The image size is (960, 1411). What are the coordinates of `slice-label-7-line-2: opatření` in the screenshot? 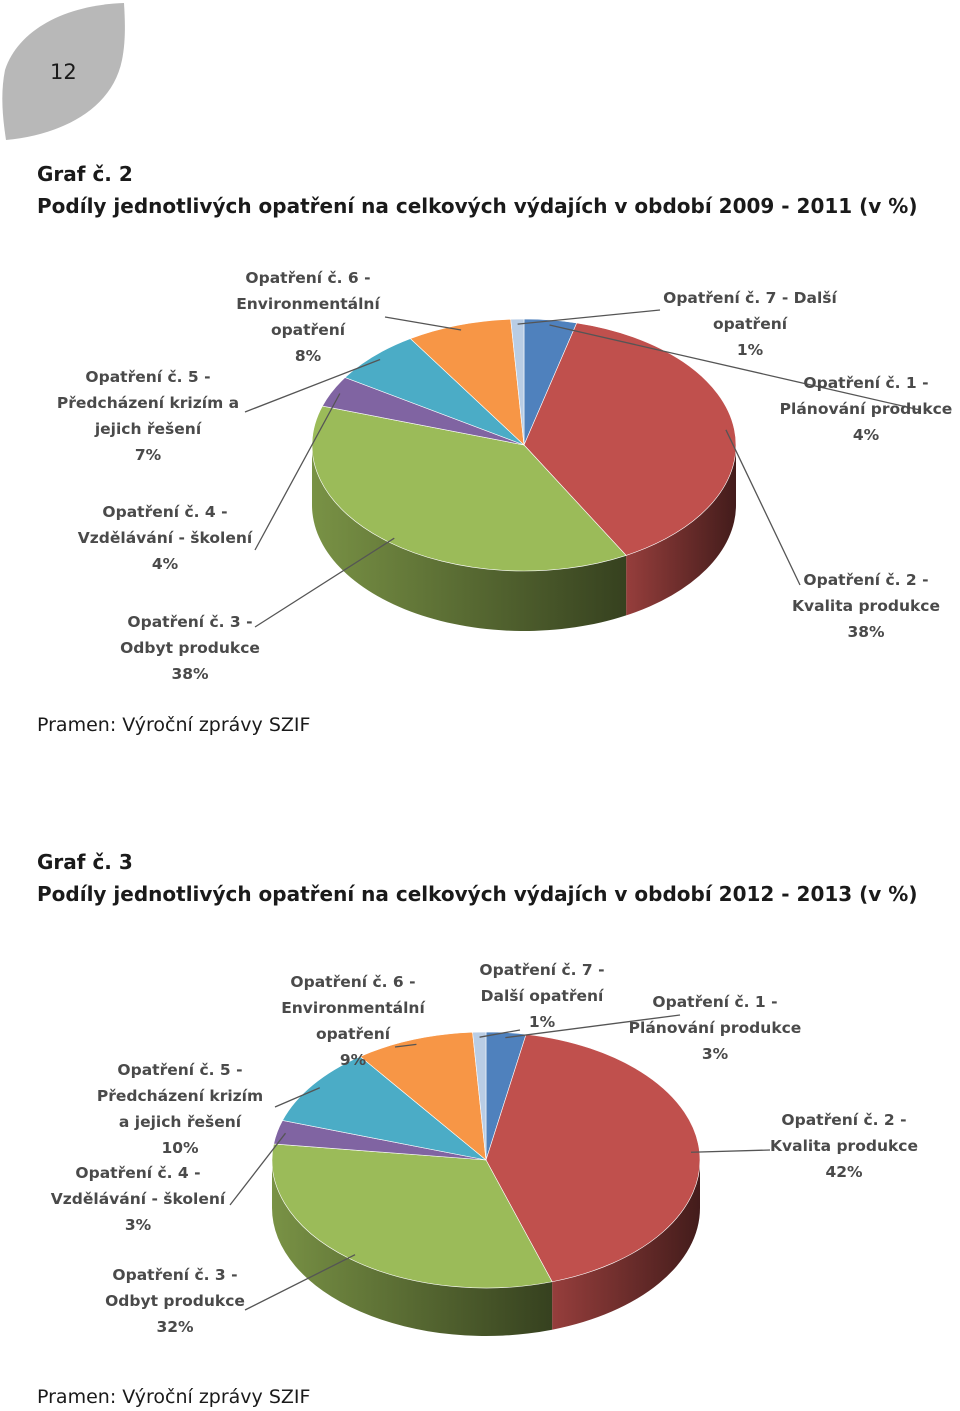 It's located at (750, 324).